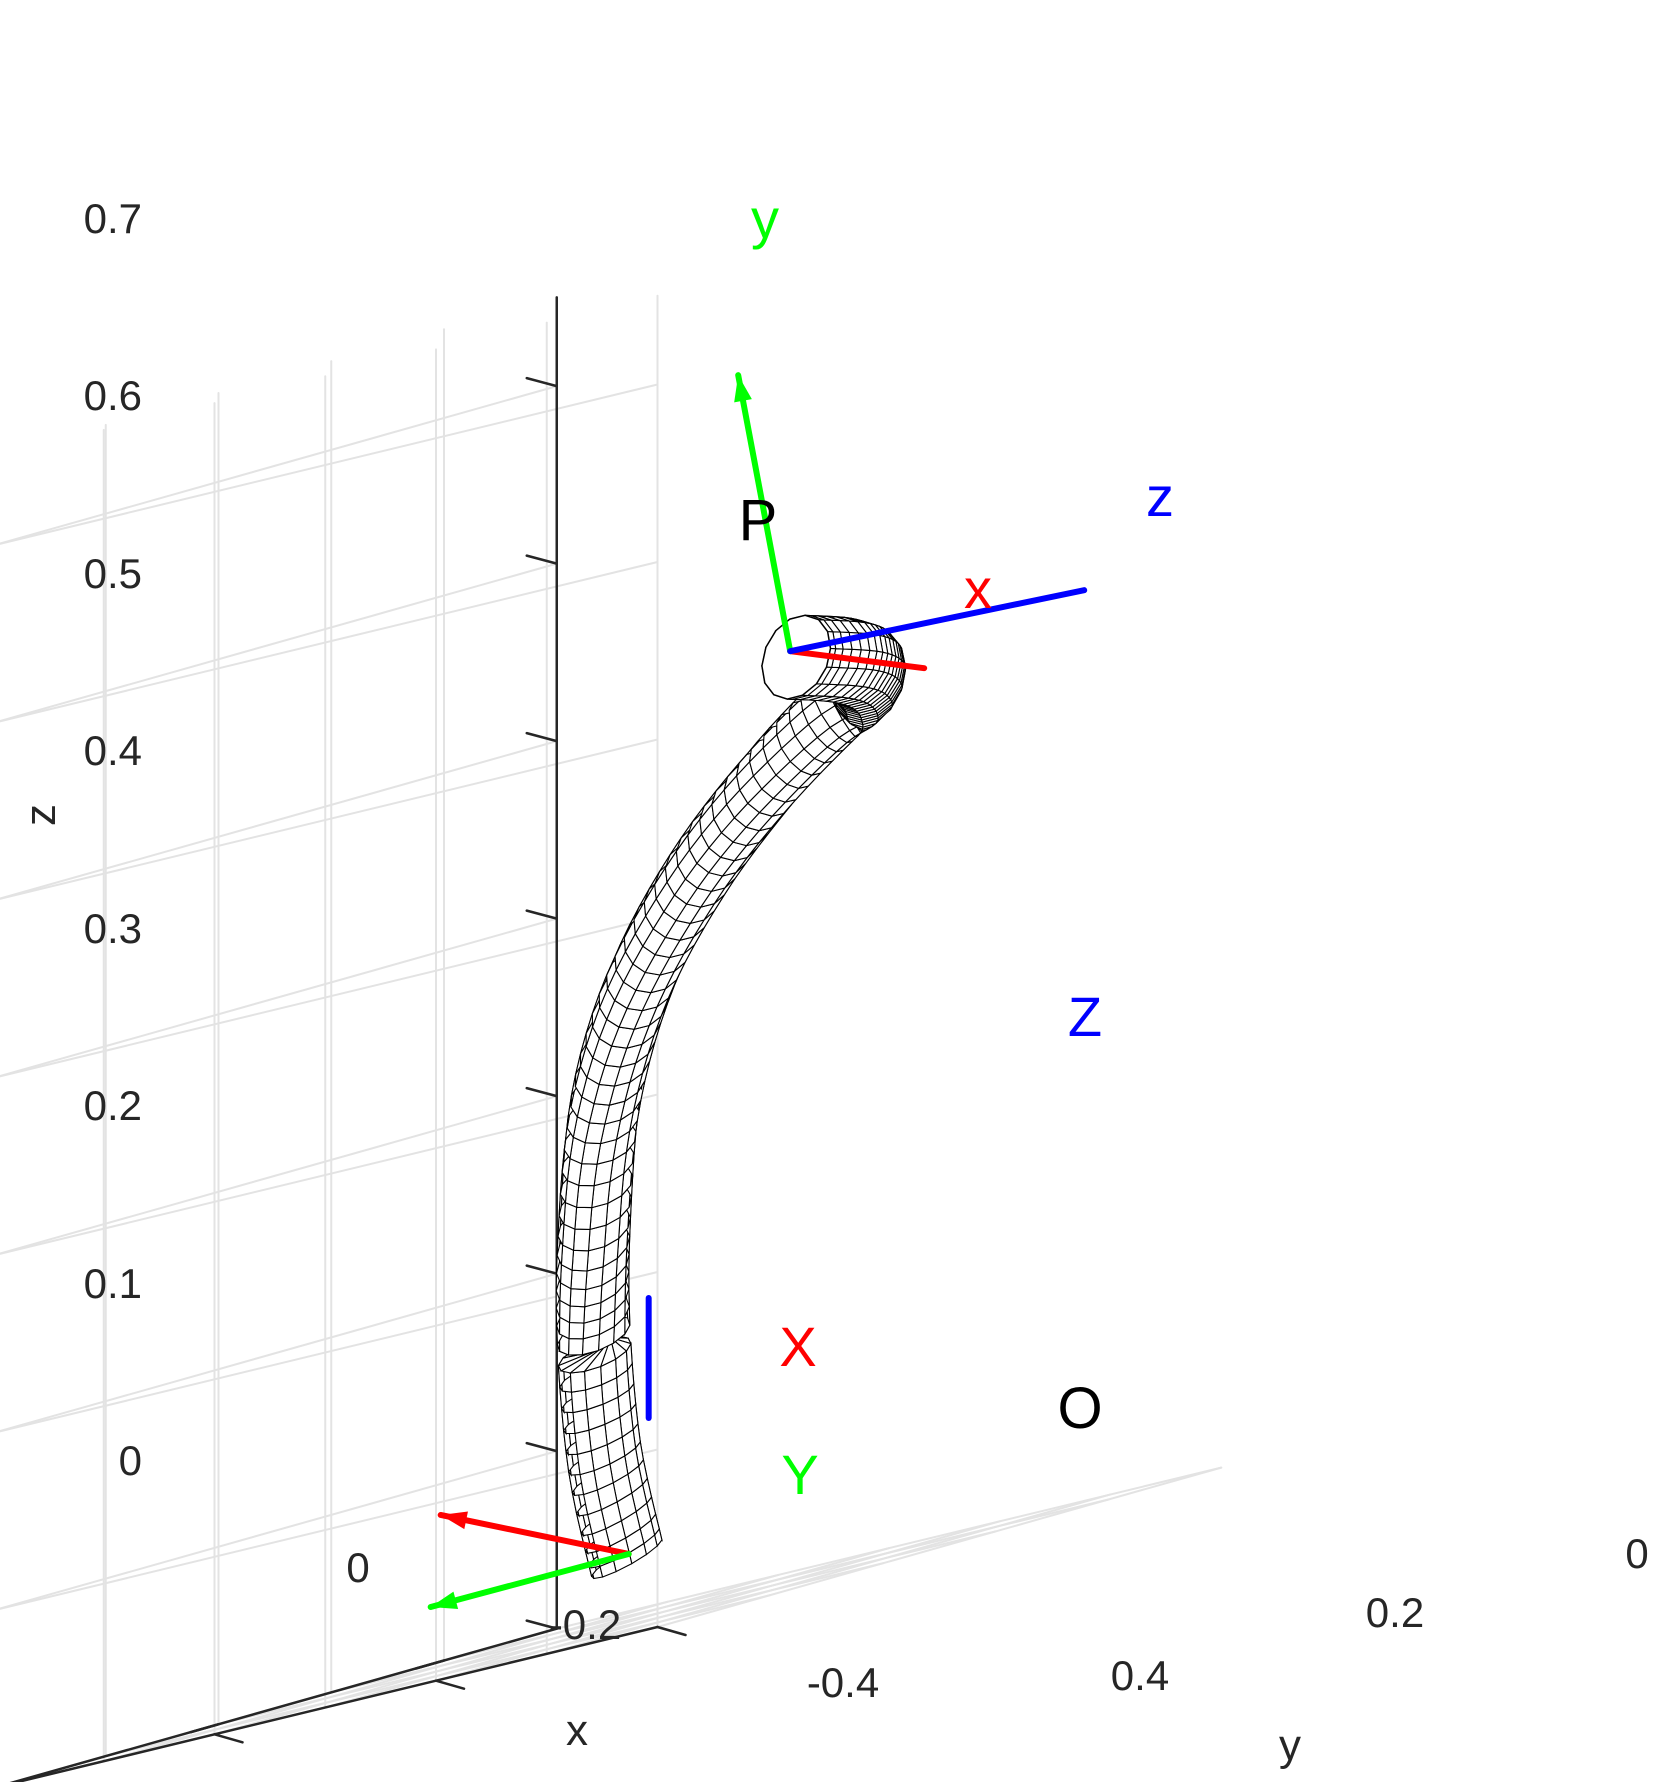 The width and height of the screenshot is (1665, 1782). Describe the element at coordinates (113, 395) in the screenshot. I see `z-tick-label-6: 0.6` at that location.